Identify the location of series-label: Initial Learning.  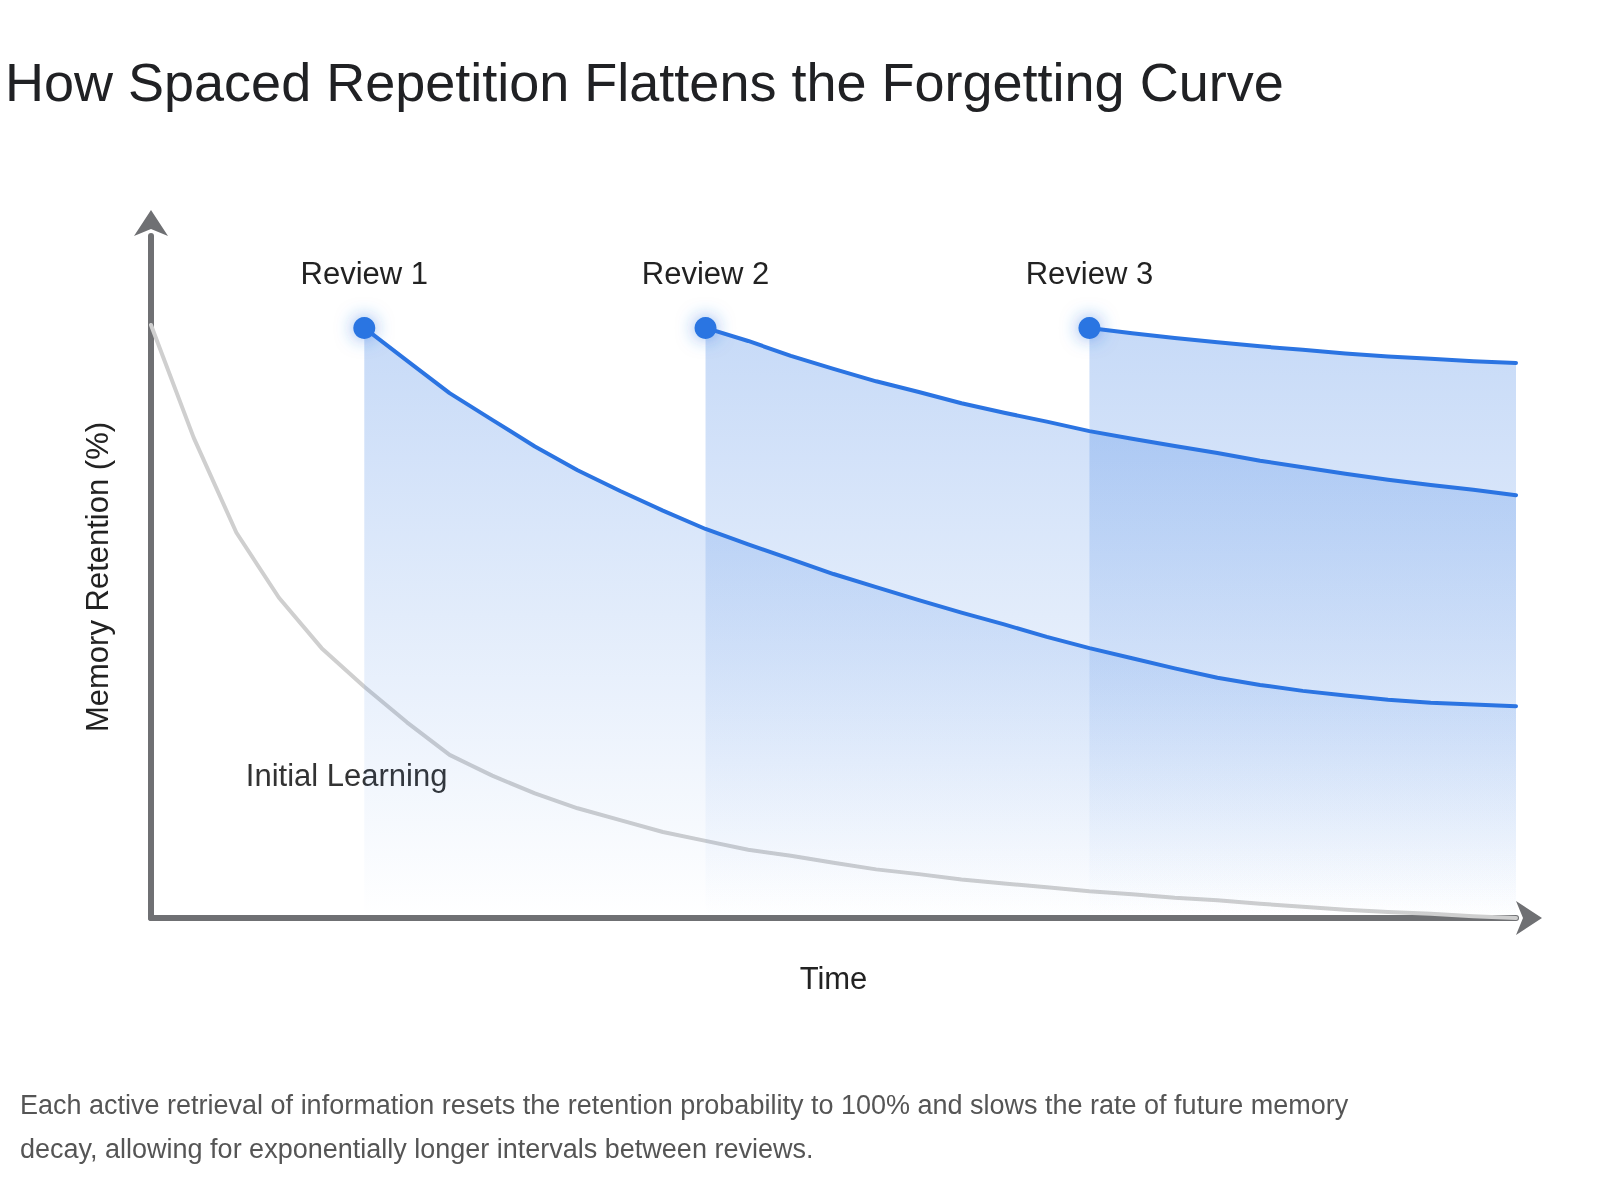
(346, 776).